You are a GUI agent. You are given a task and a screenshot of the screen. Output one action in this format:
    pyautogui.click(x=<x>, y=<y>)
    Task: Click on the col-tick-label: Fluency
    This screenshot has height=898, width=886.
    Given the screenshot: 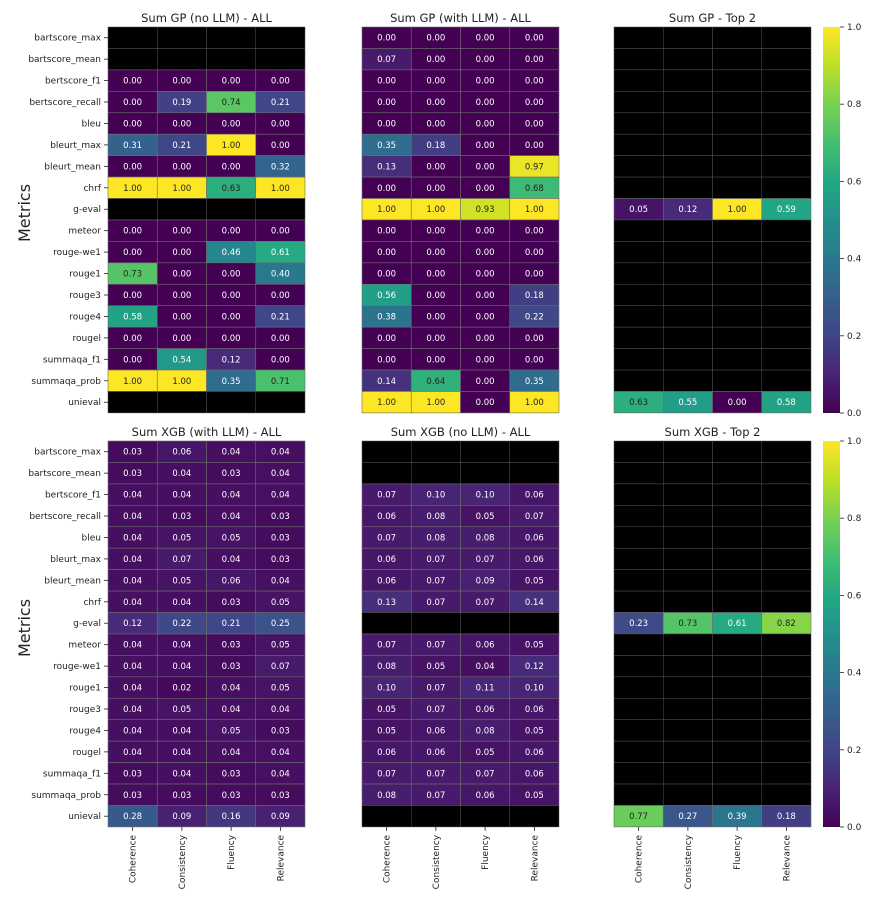 What is the action you would take?
    pyautogui.click(x=486, y=852)
    